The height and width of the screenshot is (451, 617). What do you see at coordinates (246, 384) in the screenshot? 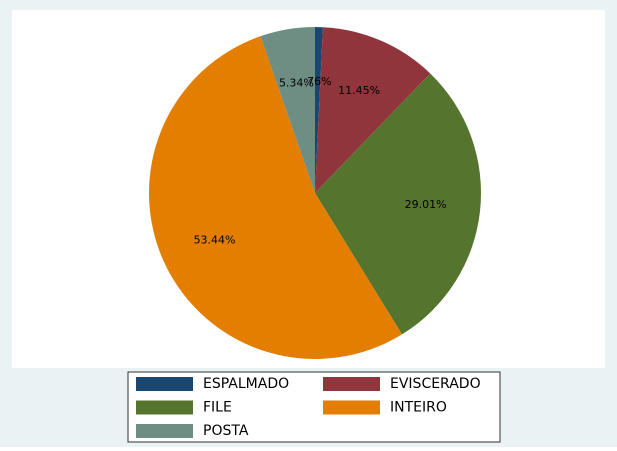
I see `legend-label: ESPALMADO` at bounding box center [246, 384].